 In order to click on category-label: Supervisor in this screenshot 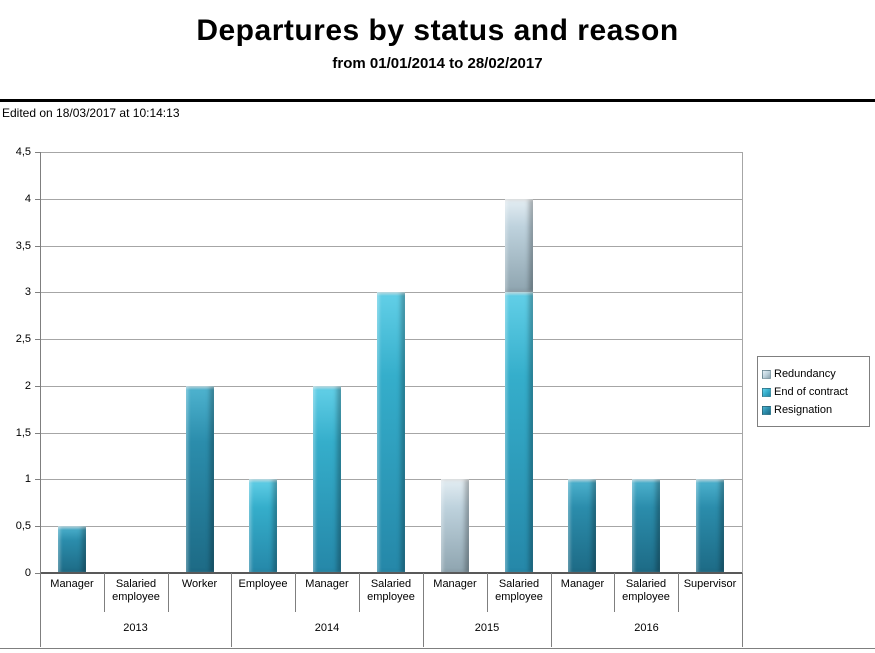, I will do `click(710, 584)`.